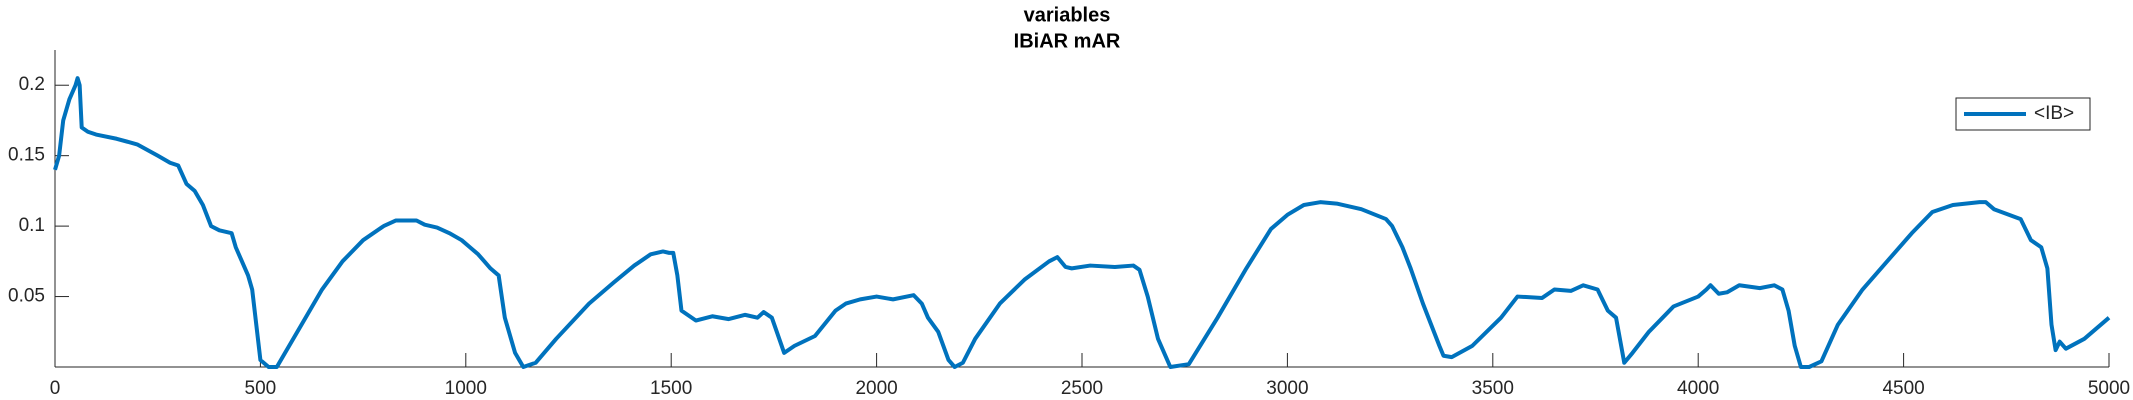  Describe the element at coordinates (2054, 113) in the screenshot. I see `legend-label: <IB>` at that location.